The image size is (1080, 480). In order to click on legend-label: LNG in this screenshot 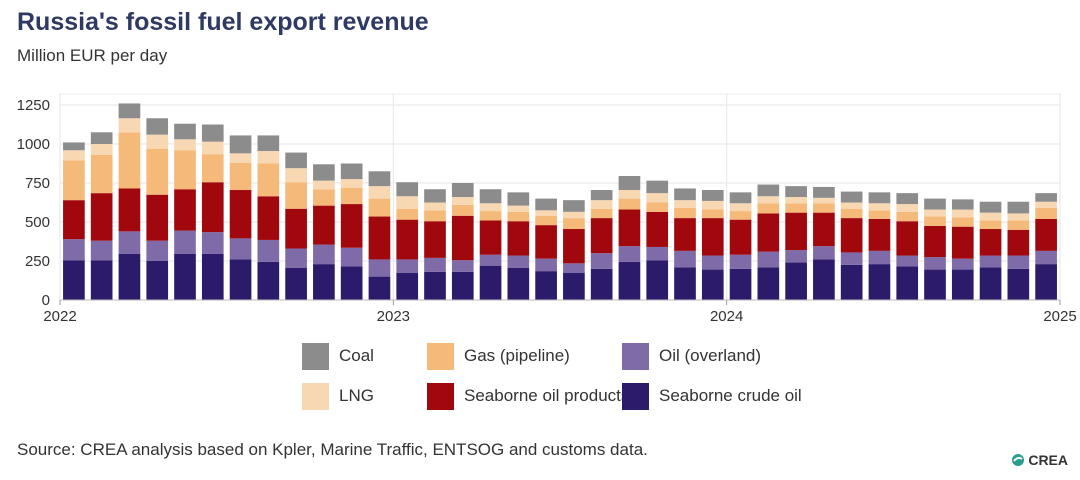, I will do `click(356, 395)`.